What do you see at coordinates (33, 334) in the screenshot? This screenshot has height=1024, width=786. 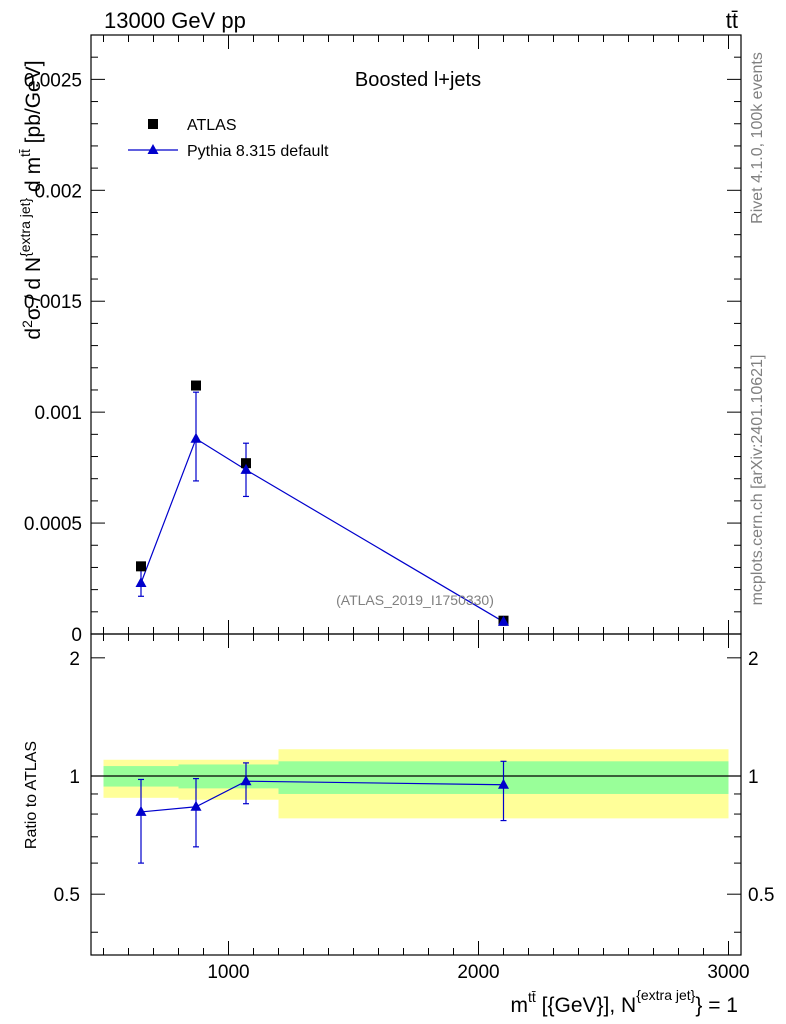 I see `ylabel-d2: d` at bounding box center [33, 334].